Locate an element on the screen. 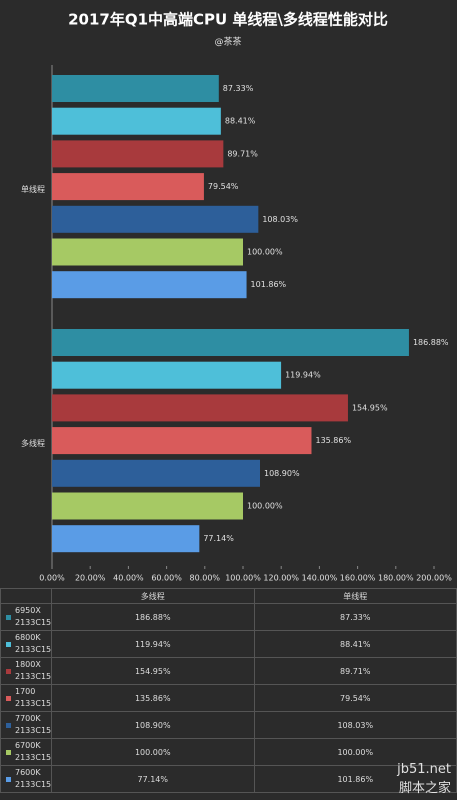 The width and height of the screenshot is (457, 800). x-tick-label: 120.00% is located at coordinates (281, 578).